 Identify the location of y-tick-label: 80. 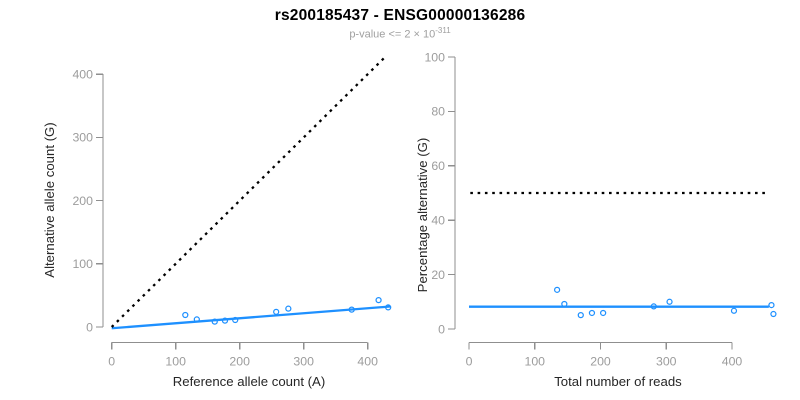
(438, 112).